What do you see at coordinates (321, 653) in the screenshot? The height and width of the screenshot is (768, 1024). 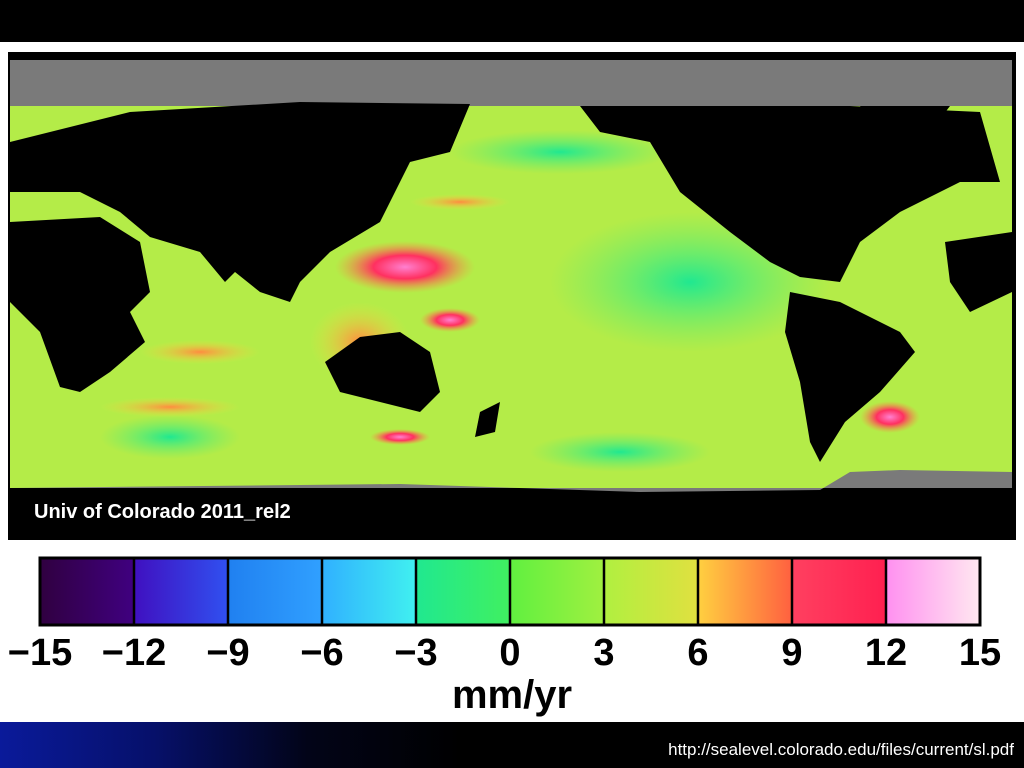 I see `tick-label: −6` at bounding box center [321, 653].